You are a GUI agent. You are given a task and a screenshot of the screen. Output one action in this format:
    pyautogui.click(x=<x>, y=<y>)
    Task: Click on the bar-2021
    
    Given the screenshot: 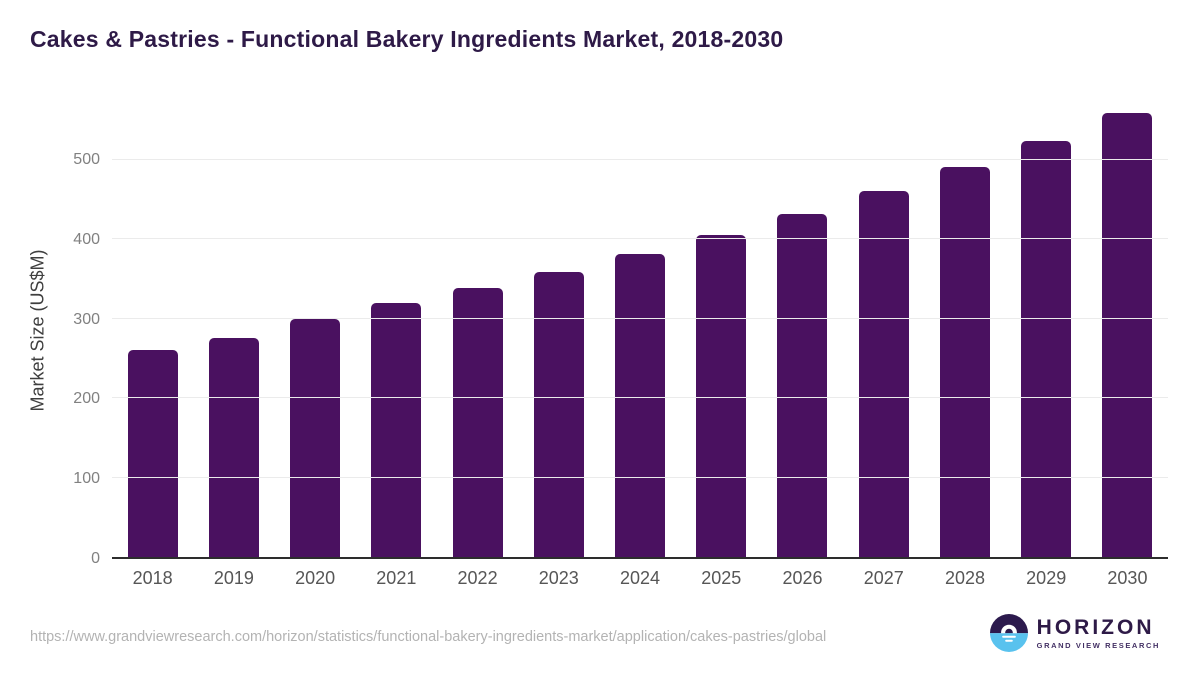 What is the action you would take?
    pyautogui.click(x=396, y=429)
    